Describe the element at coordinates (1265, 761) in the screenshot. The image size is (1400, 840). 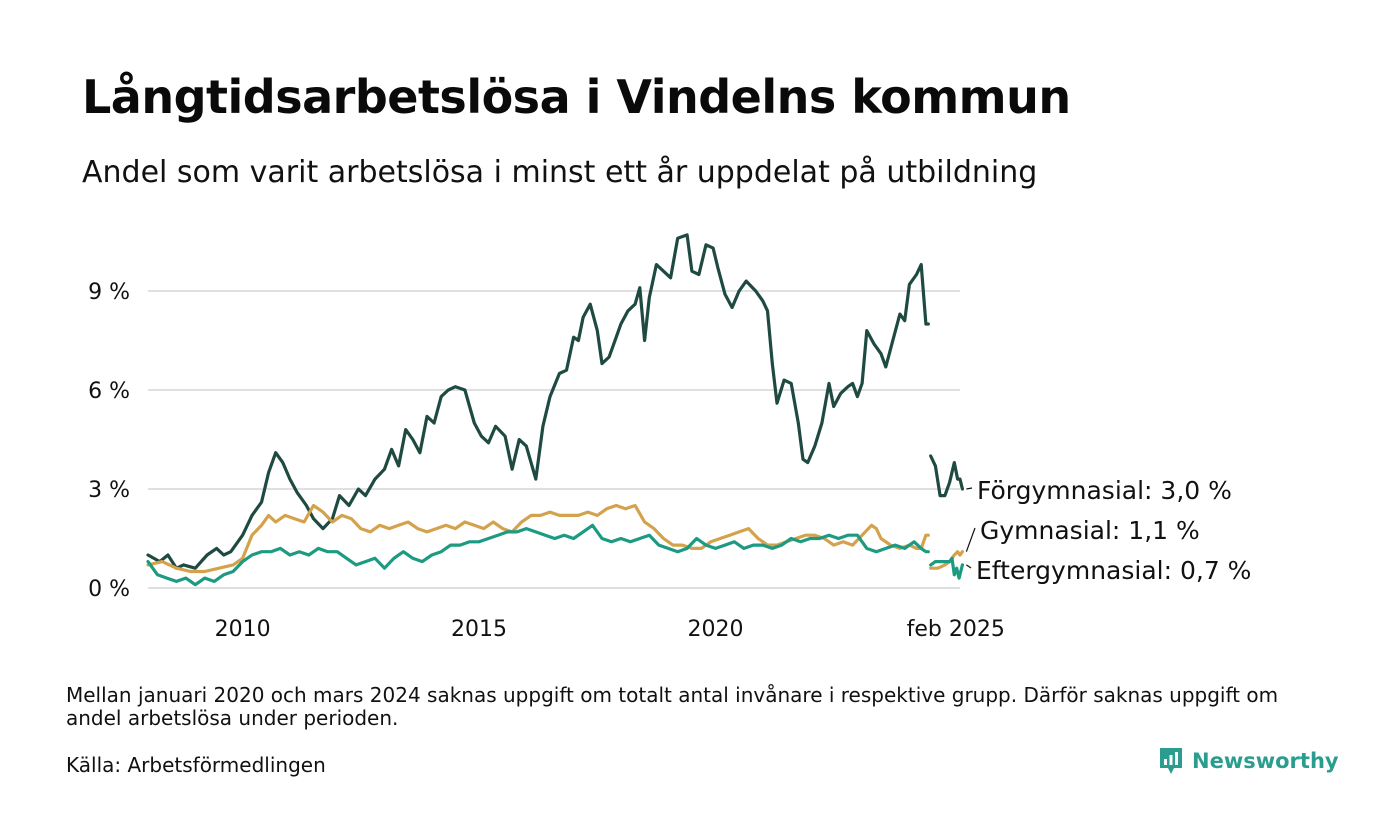
I see `brand-name: Newsworthy` at that location.